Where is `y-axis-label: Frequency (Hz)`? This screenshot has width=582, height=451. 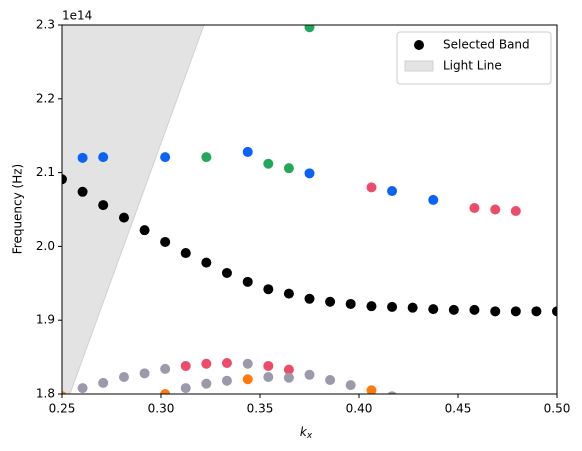 y-axis-label: Frequency (Hz) is located at coordinates (18, 209).